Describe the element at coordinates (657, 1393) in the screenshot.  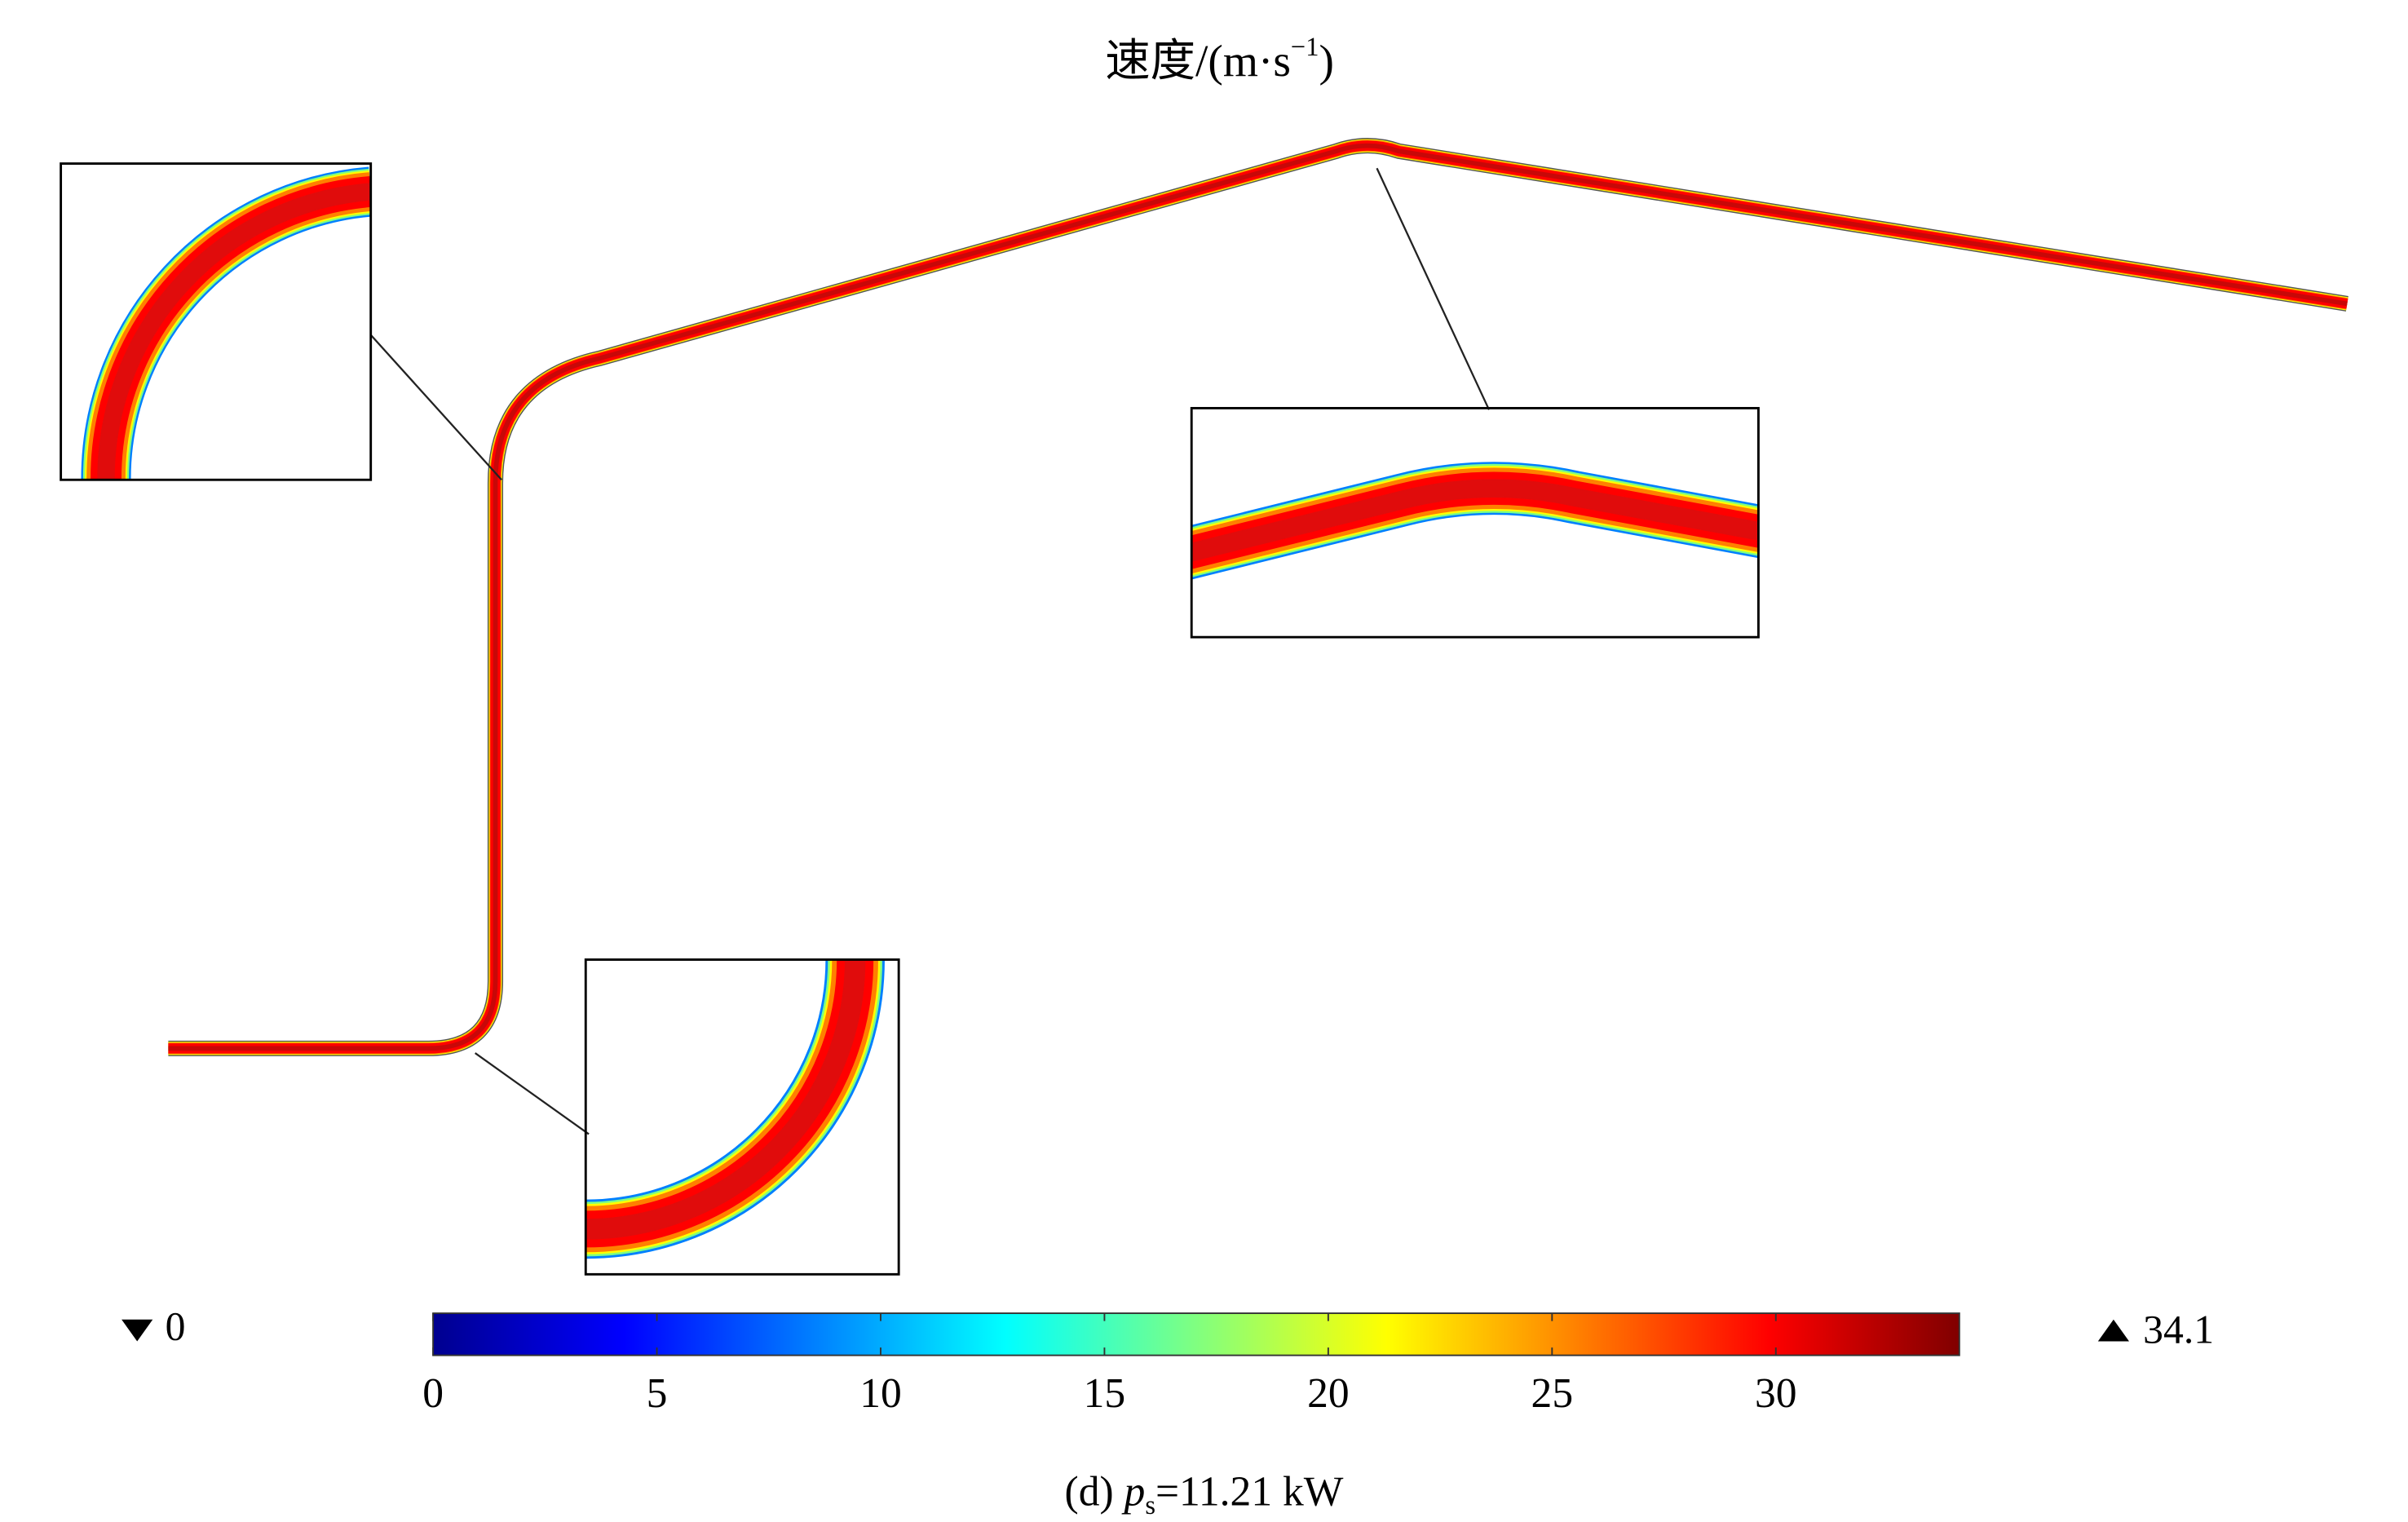
I see `colorbar-tick-label: 5` at that location.